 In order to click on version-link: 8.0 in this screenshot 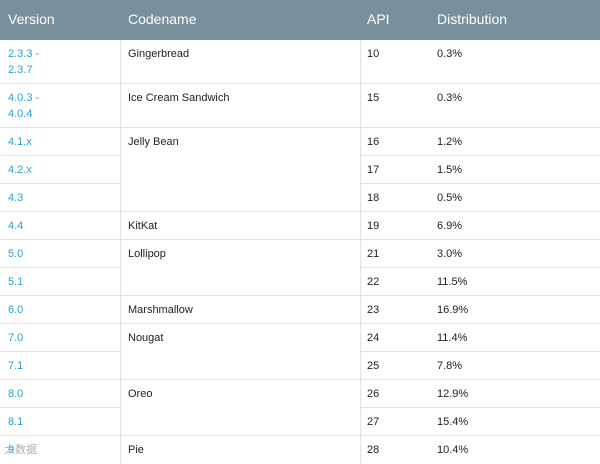, I will do `click(15, 394)`.